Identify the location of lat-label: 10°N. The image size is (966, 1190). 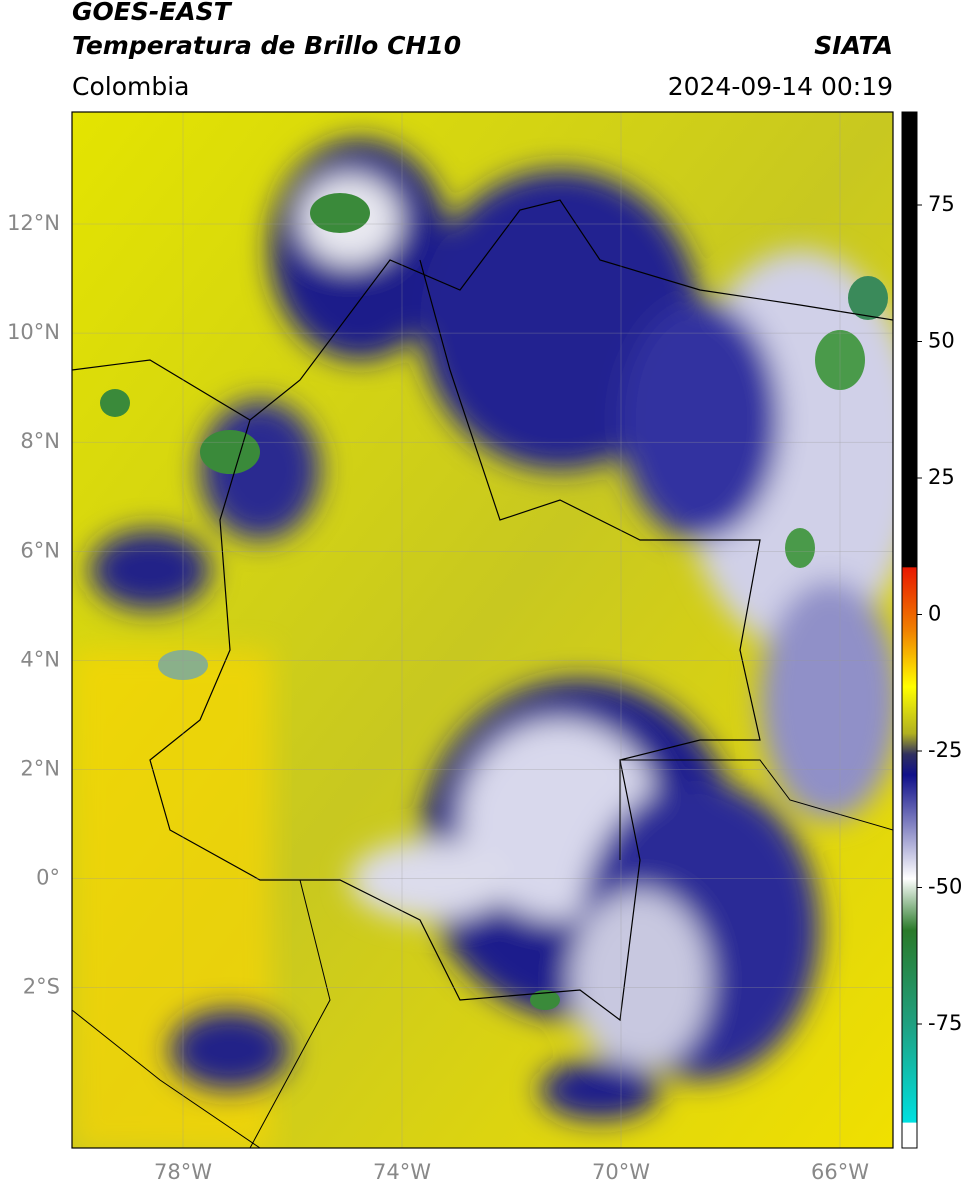
(33, 332).